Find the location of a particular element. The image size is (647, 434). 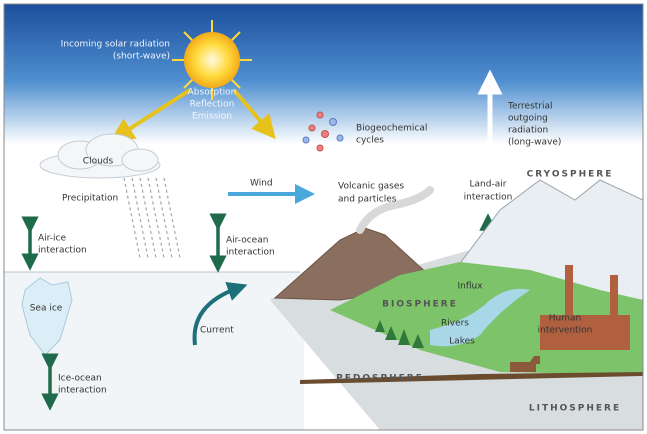

label: Reflection is located at coordinates (212, 105).